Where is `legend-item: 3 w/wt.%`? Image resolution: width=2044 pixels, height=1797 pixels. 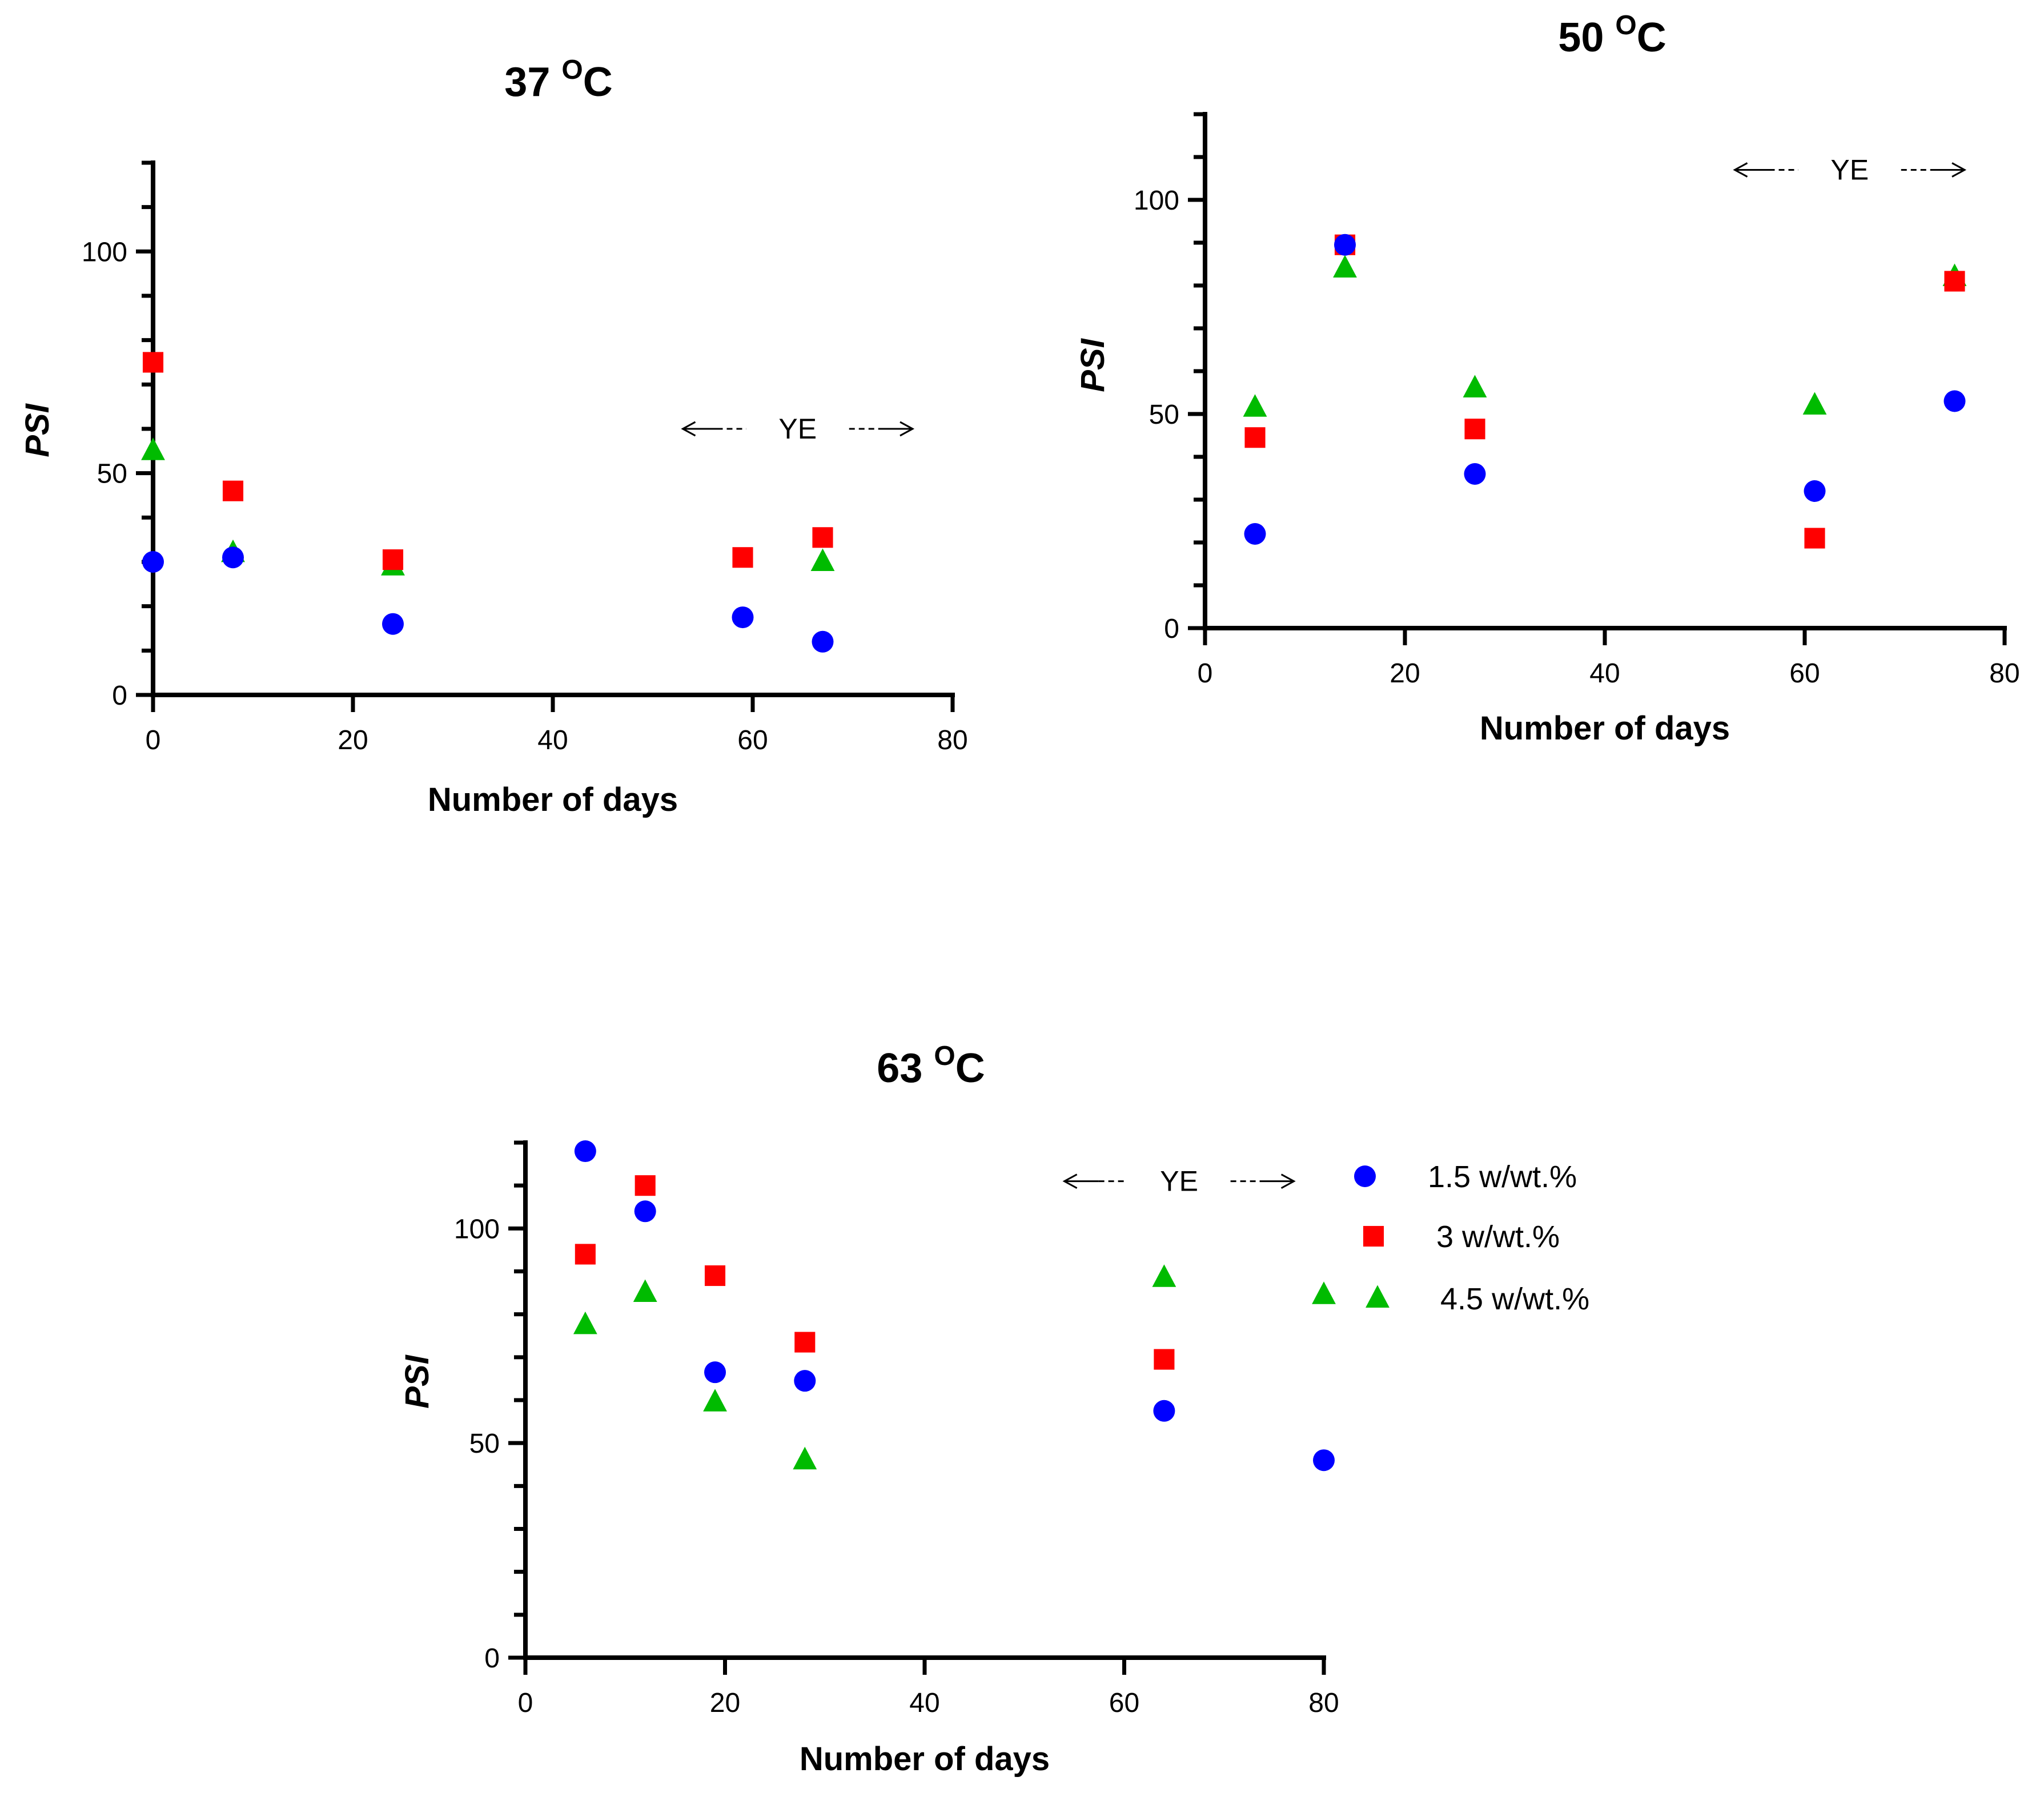
legend-item: 3 w/wt.% is located at coordinates (1461, 1237).